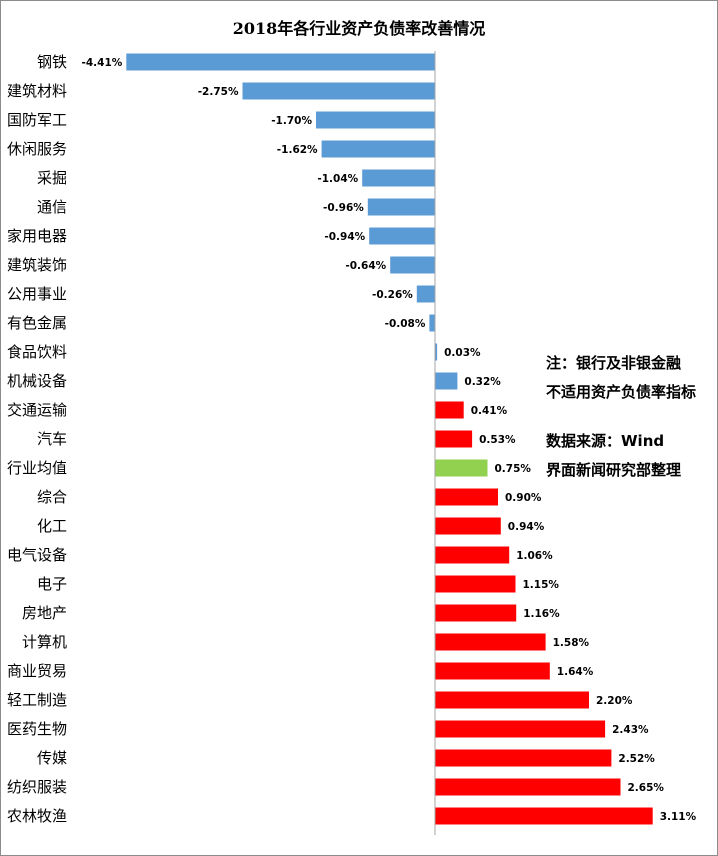 This screenshot has height=856, width=718. What do you see at coordinates (37, 91) in the screenshot?
I see `category-label-1: 建筑材料` at bounding box center [37, 91].